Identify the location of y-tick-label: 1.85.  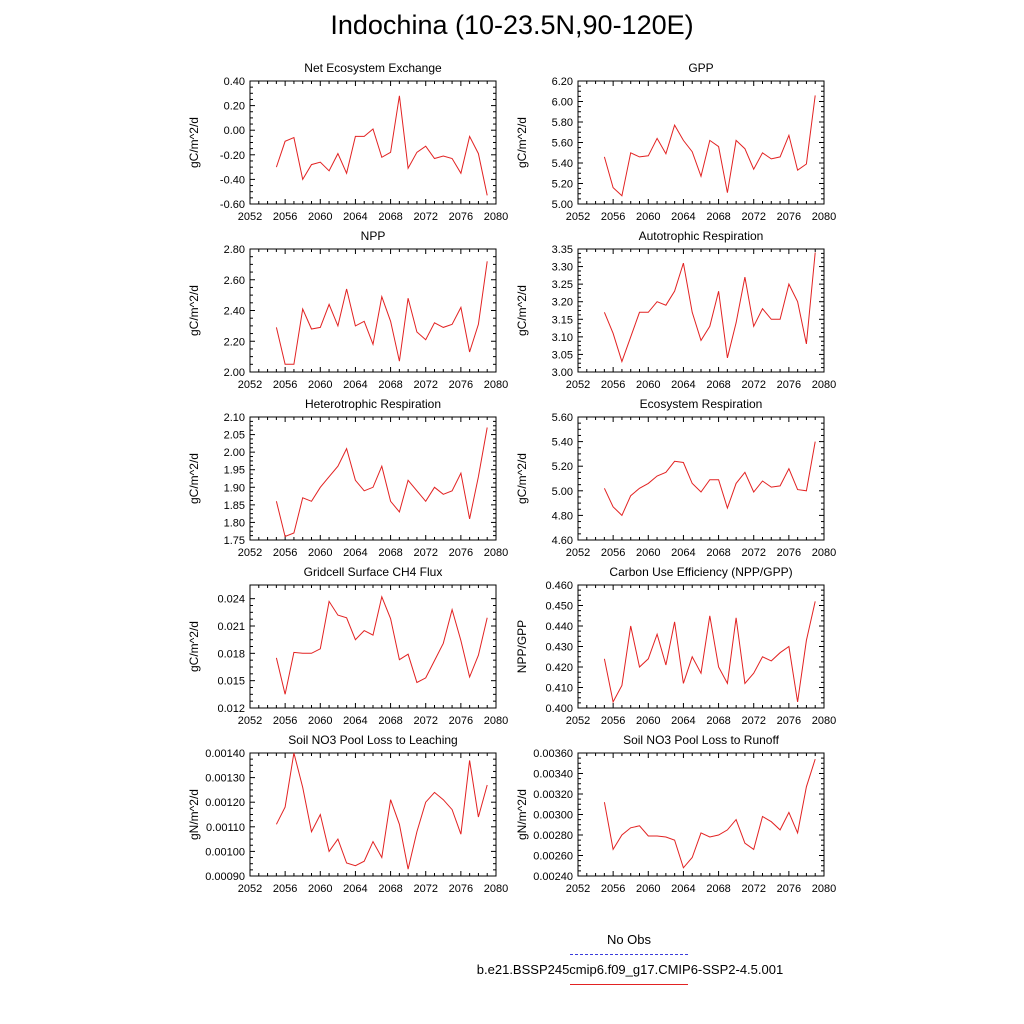
(234, 506).